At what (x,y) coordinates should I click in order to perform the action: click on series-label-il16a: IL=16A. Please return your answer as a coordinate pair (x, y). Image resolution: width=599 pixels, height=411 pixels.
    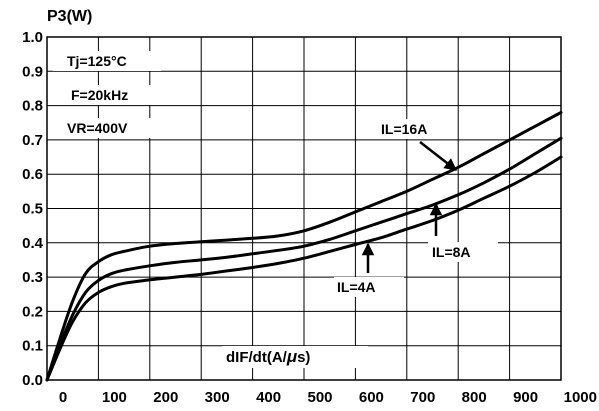
    Looking at the image, I should click on (404, 129).